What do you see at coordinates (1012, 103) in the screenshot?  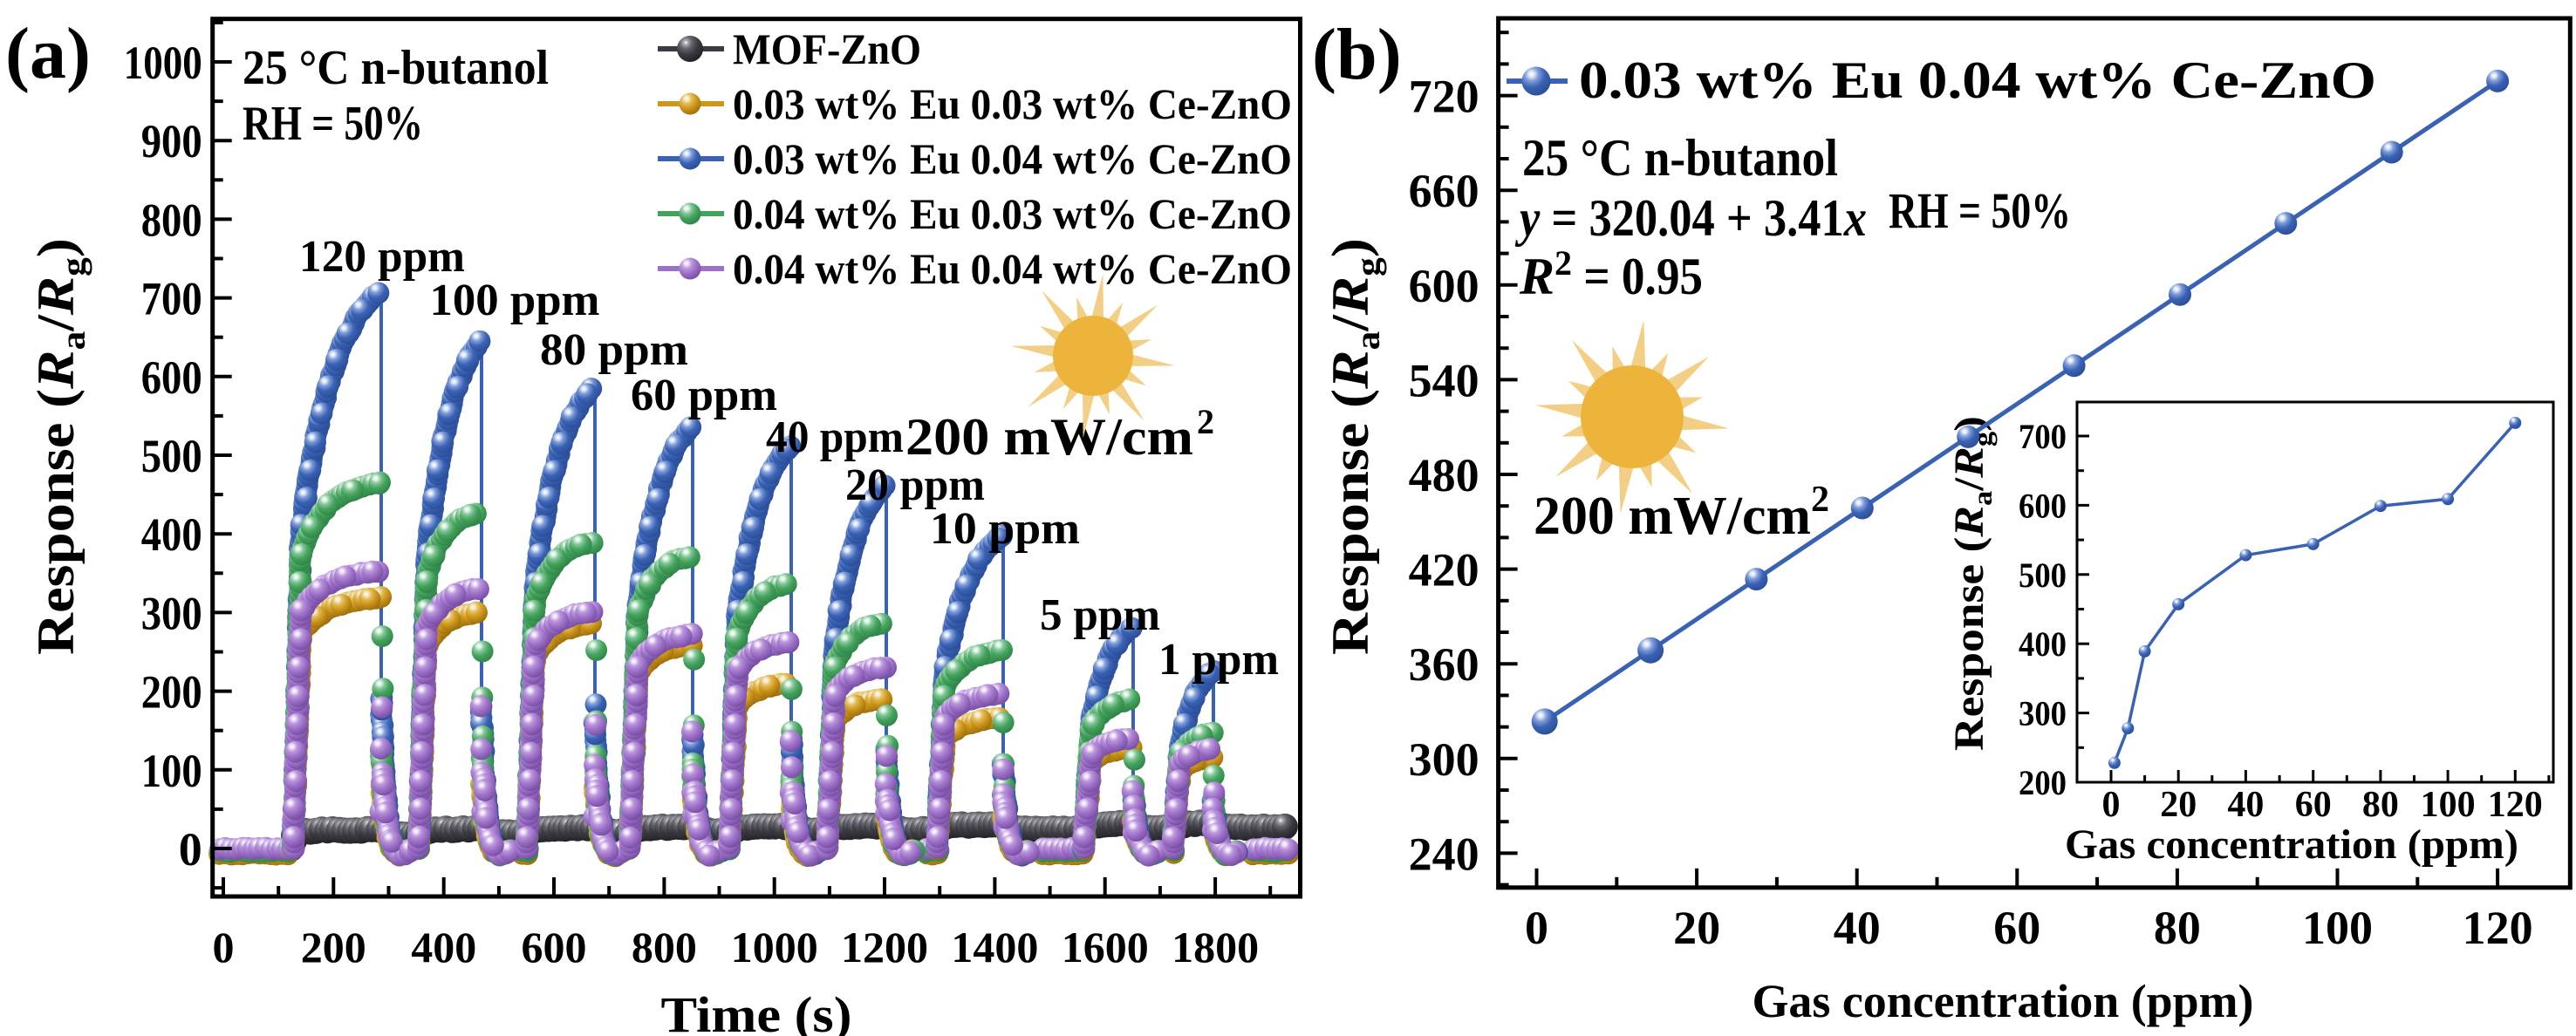 I see `svg-text: 0.03 wt% Eu 0.03 wt% Ce-ZnO` at bounding box center [1012, 103].